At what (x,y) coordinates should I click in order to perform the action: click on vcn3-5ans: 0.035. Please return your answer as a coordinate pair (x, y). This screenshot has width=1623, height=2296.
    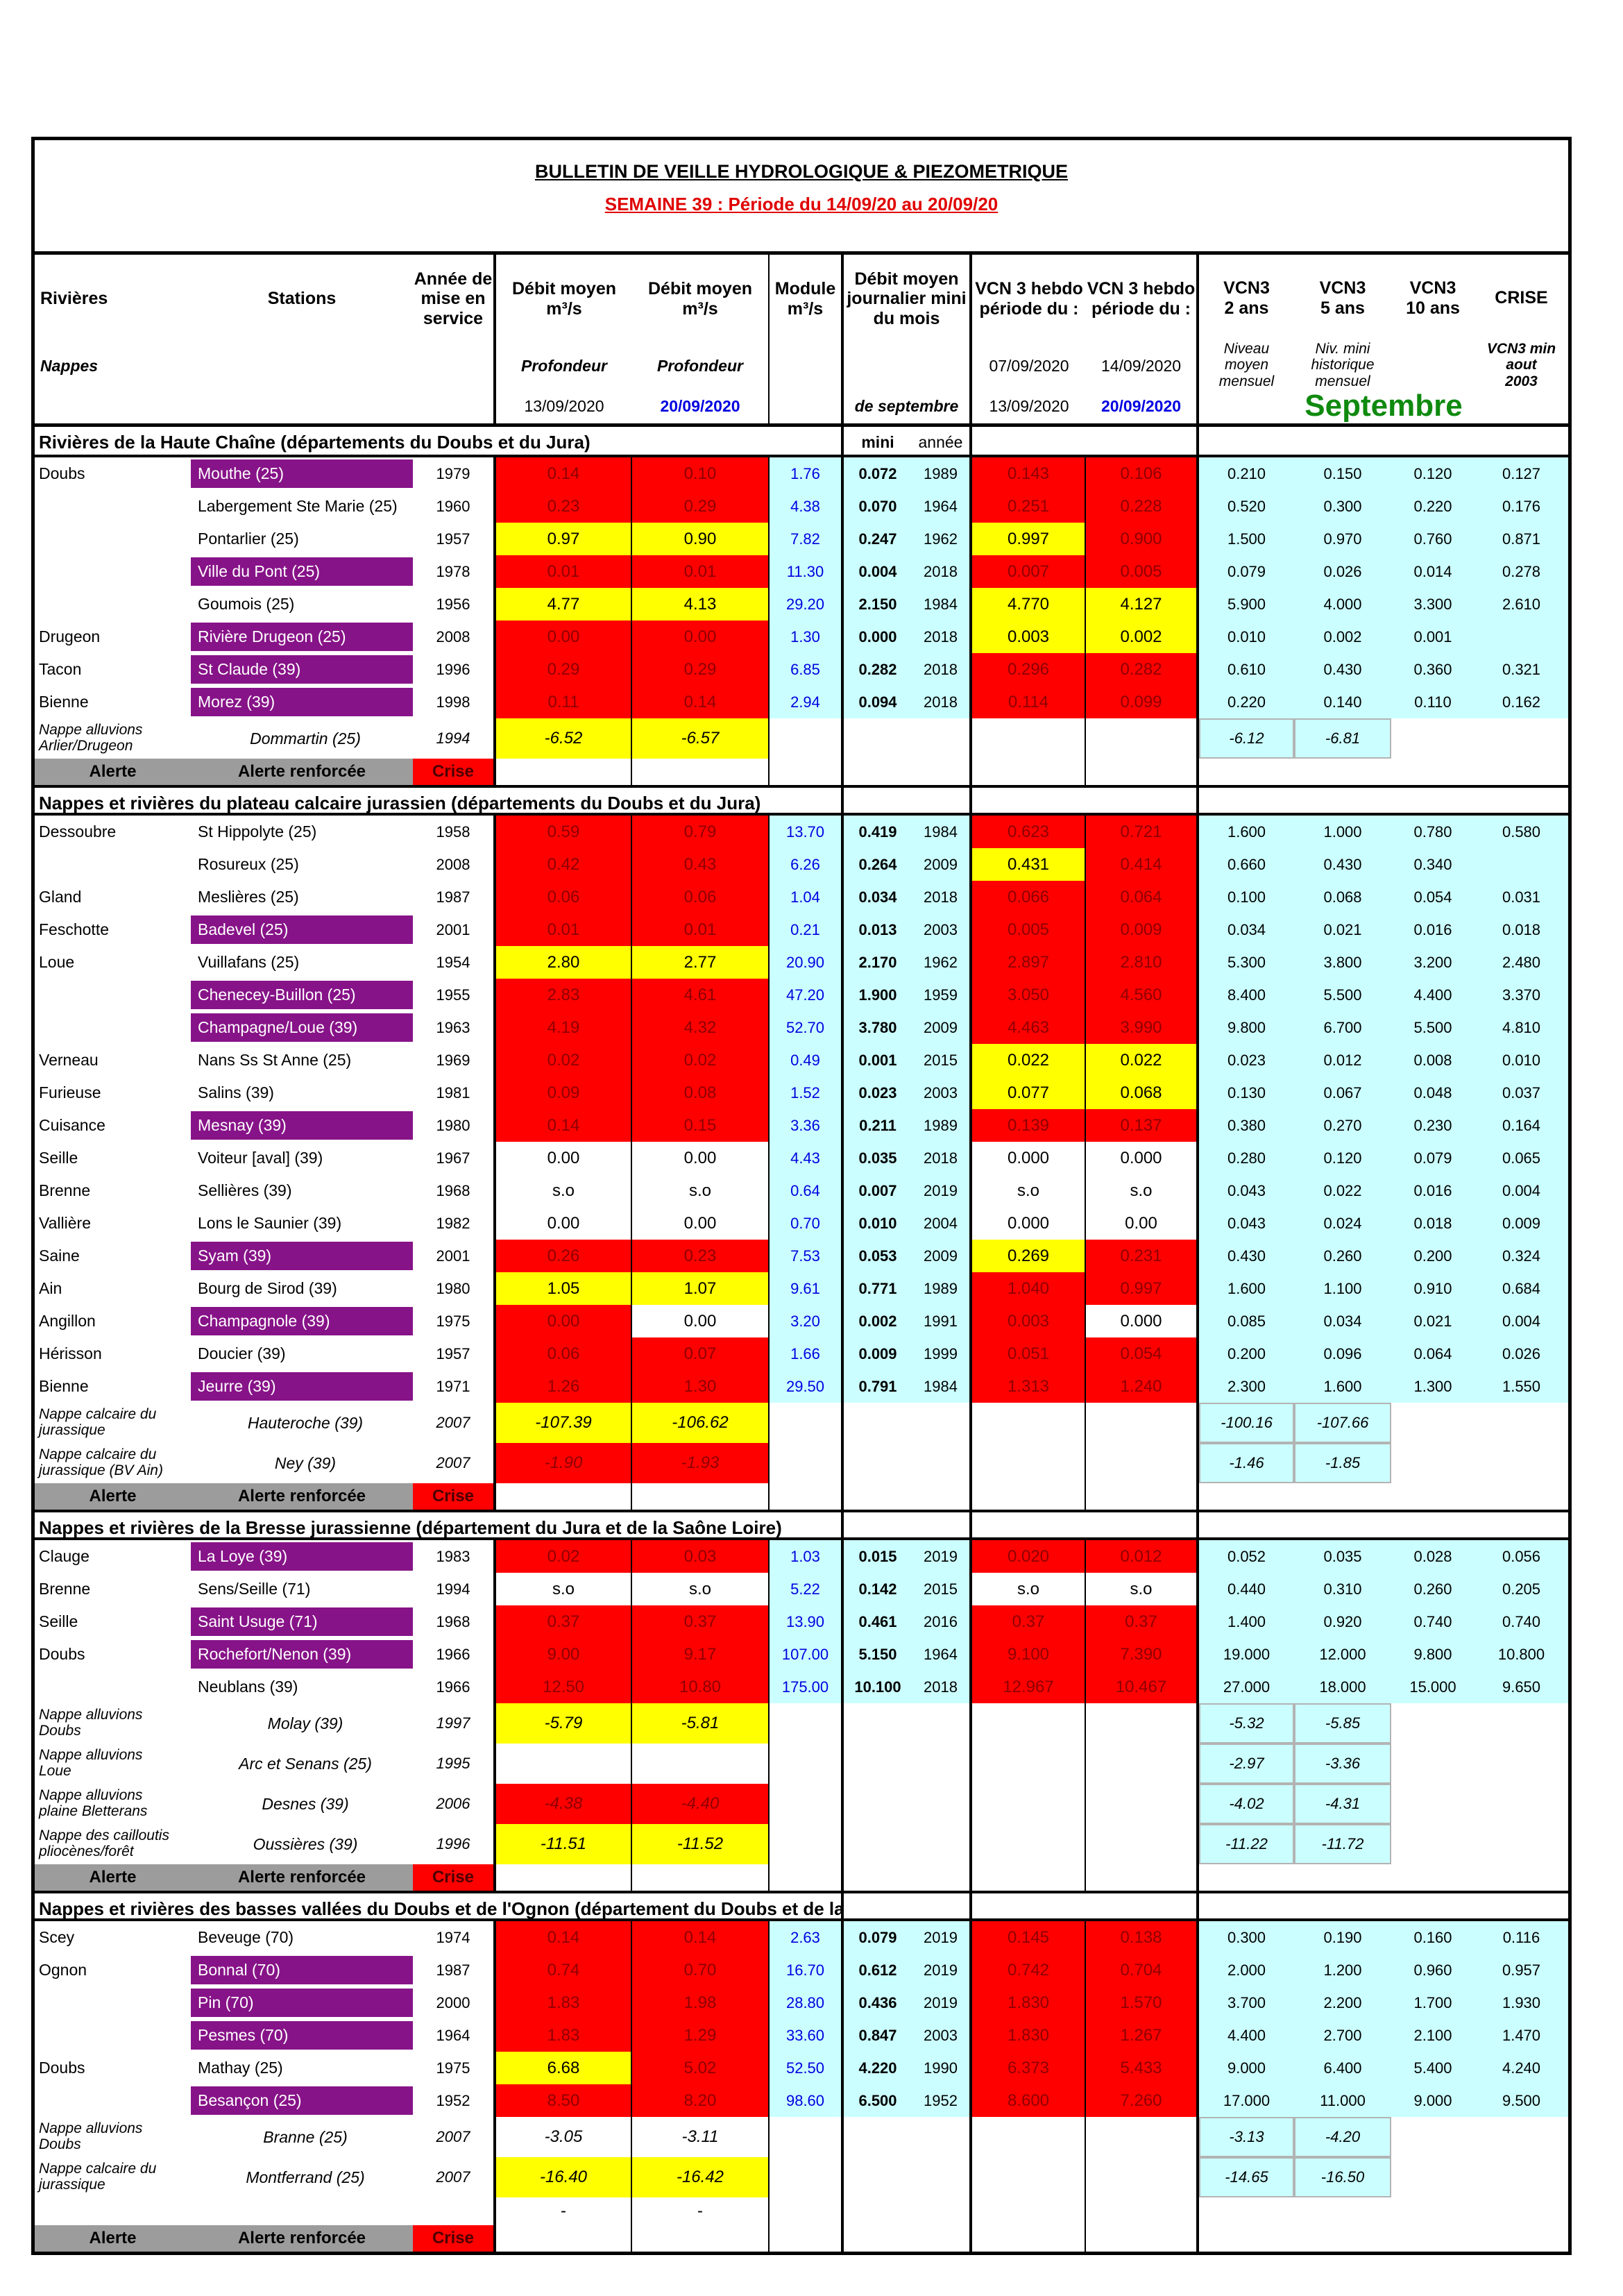
    Looking at the image, I should click on (1342, 1557).